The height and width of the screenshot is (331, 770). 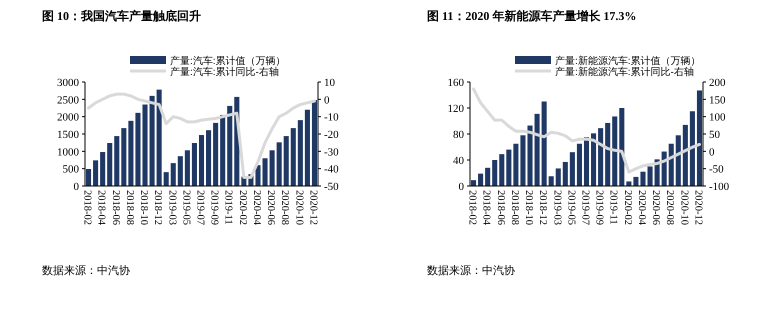 I want to click on y2-tick-label: -20, so click(x=332, y=135).